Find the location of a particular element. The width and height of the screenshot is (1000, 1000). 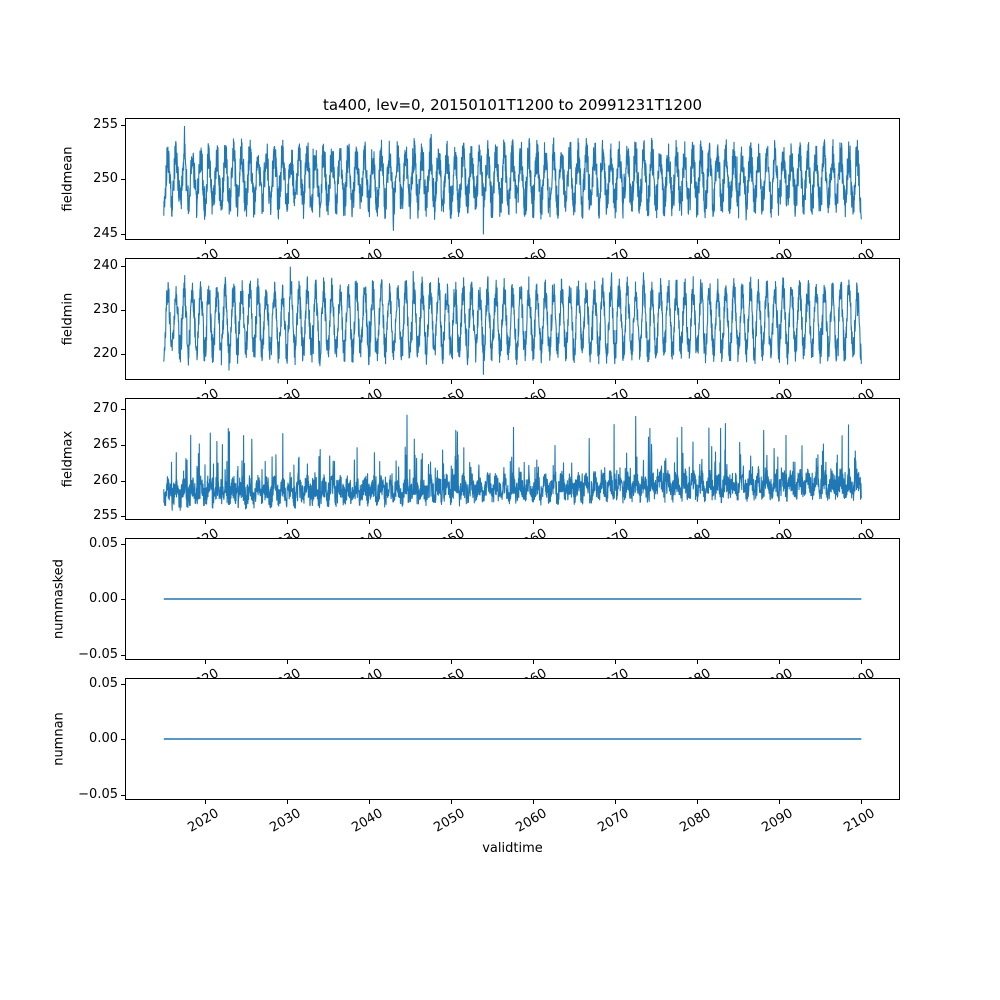

y-tick-label: 270 is located at coordinates (105, 408).